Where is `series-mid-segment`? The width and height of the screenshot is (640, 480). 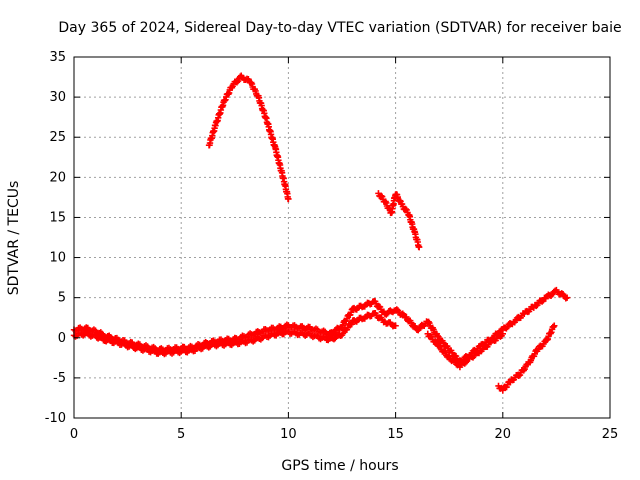 series-mid-segment is located at coordinates (399, 220).